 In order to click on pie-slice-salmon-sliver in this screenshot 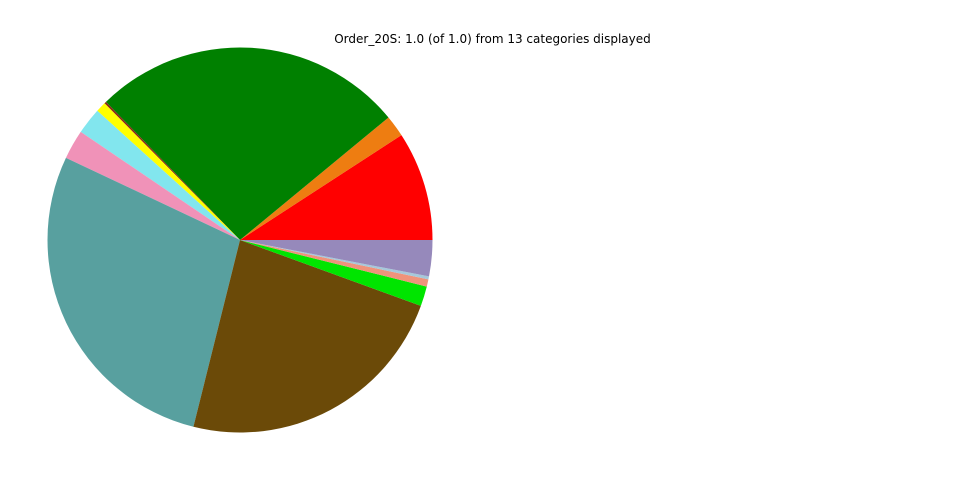, I will do `click(334, 263)`.